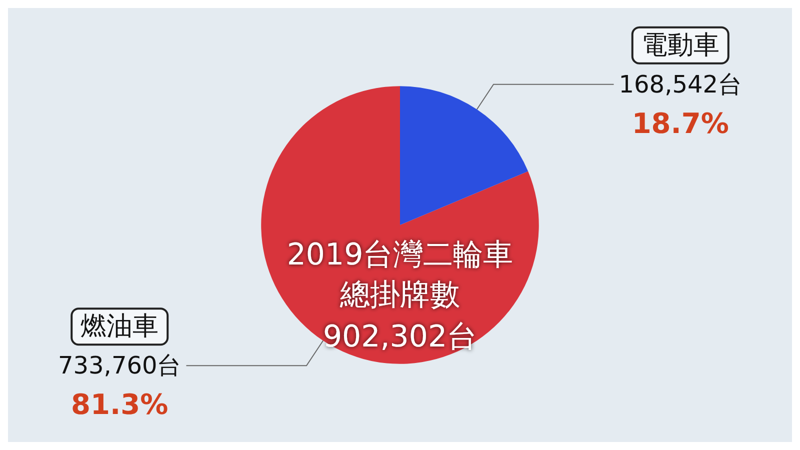  What do you see at coordinates (119, 327) in the screenshot?
I see `slice-label: 燃油車` at bounding box center [119, 327].